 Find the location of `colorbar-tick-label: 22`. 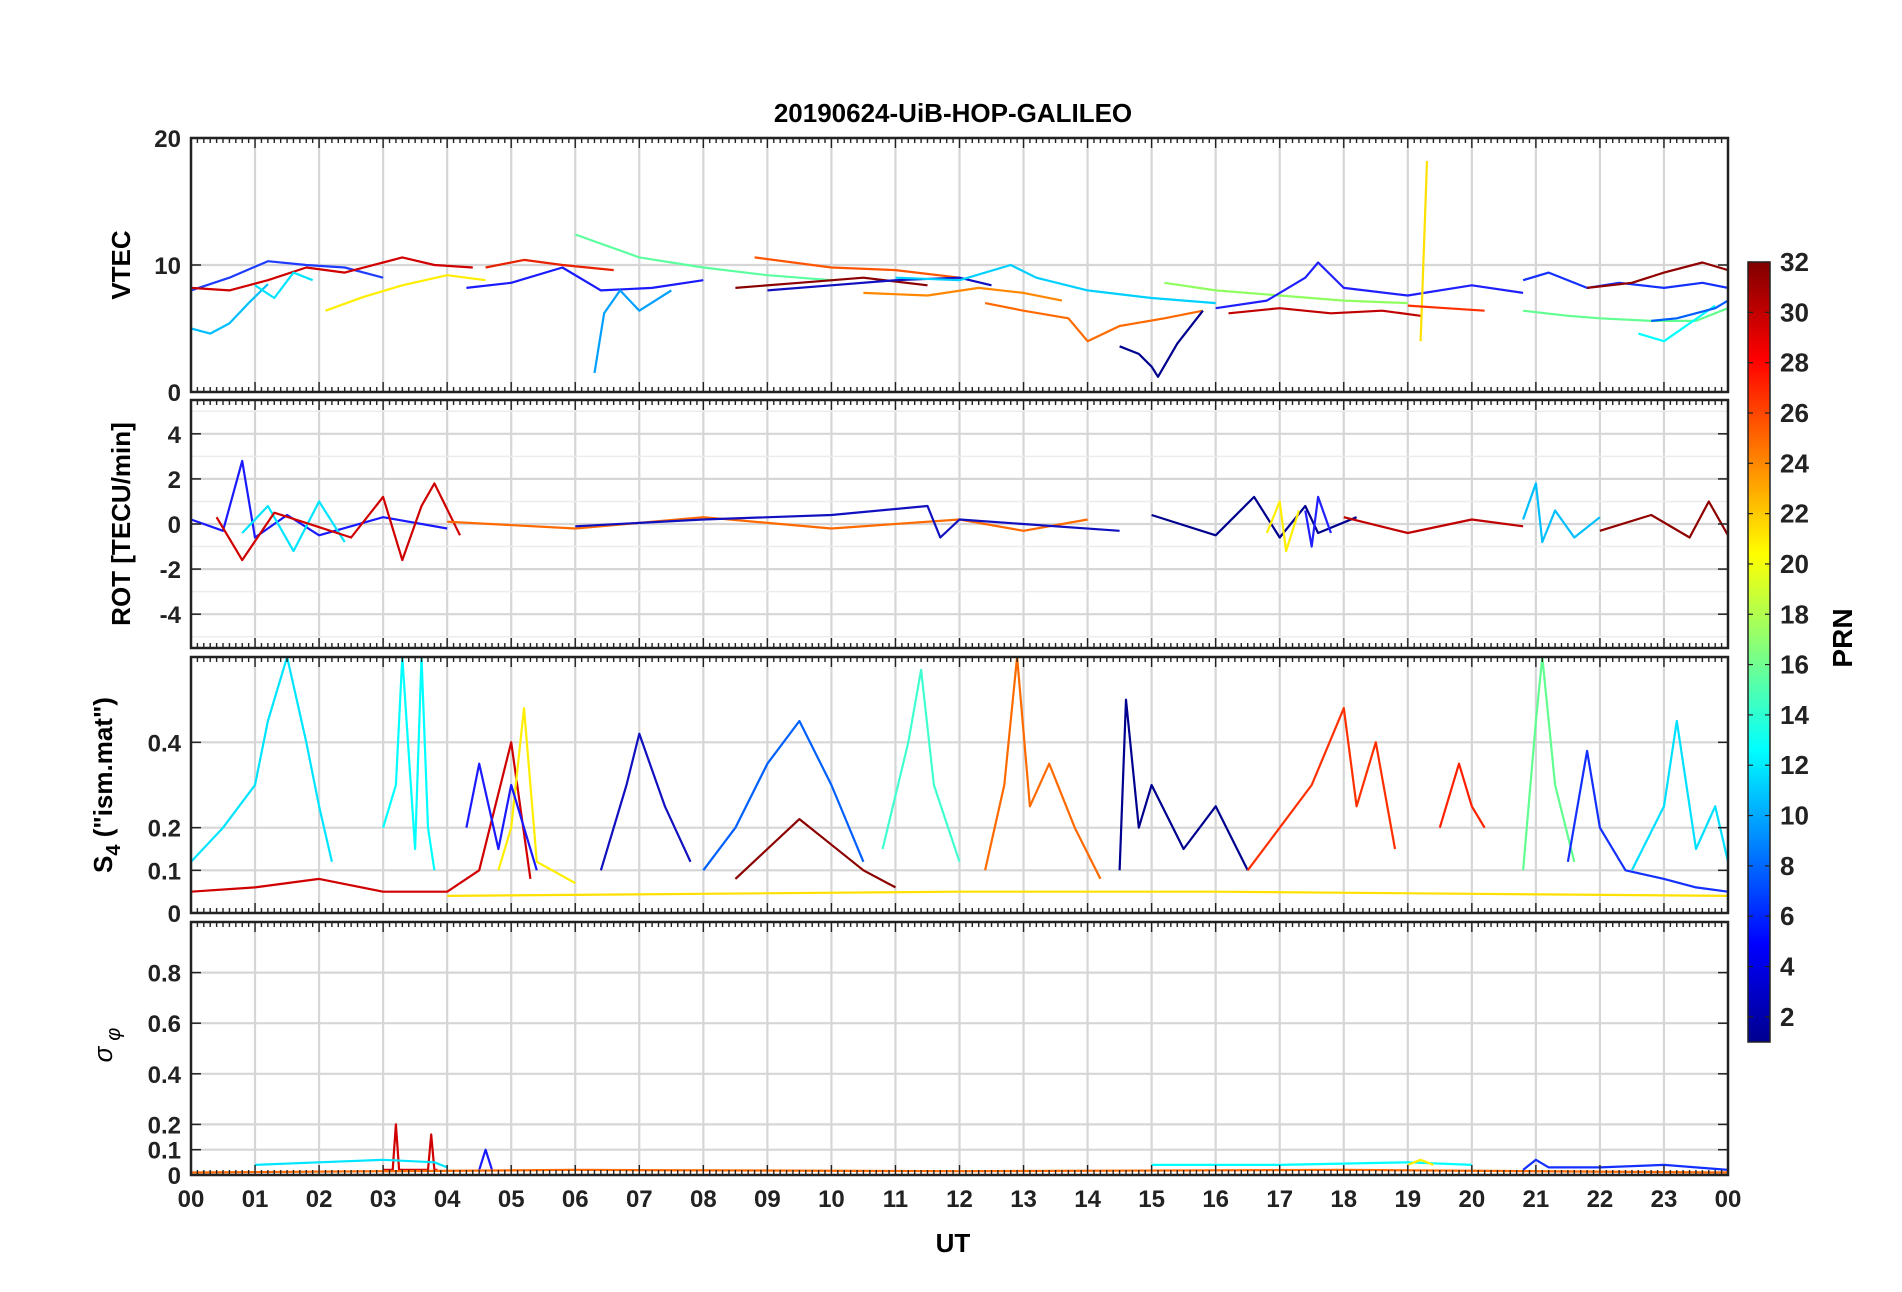

colorbar-tick-label: 22 is located at coordinates (1794, 514).